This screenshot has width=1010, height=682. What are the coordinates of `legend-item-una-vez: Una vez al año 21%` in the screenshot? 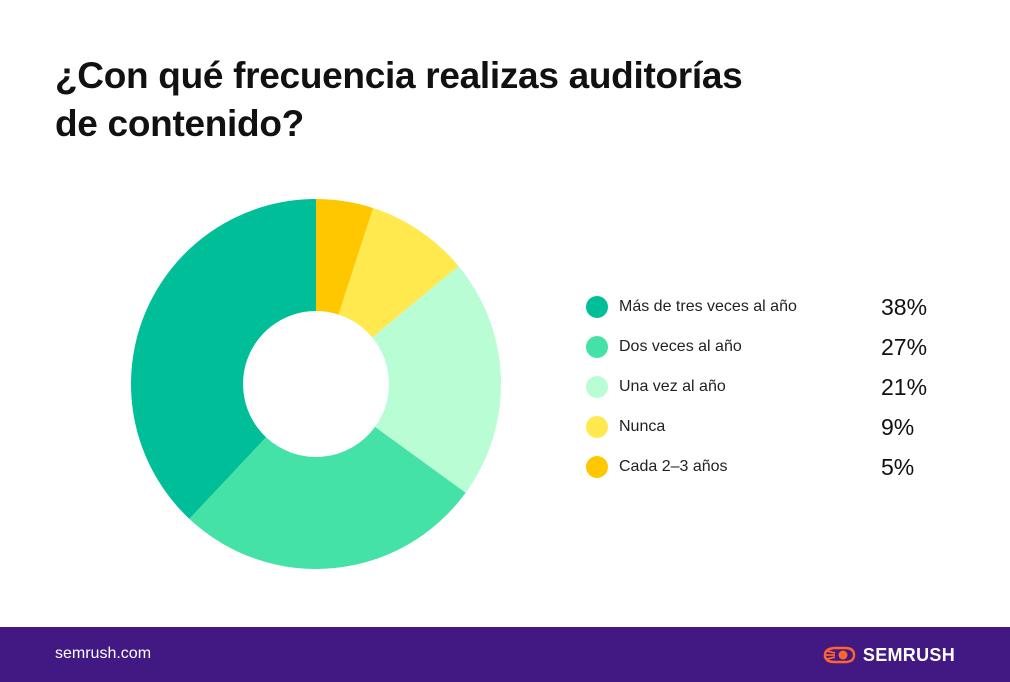 It's located at (766, 387).